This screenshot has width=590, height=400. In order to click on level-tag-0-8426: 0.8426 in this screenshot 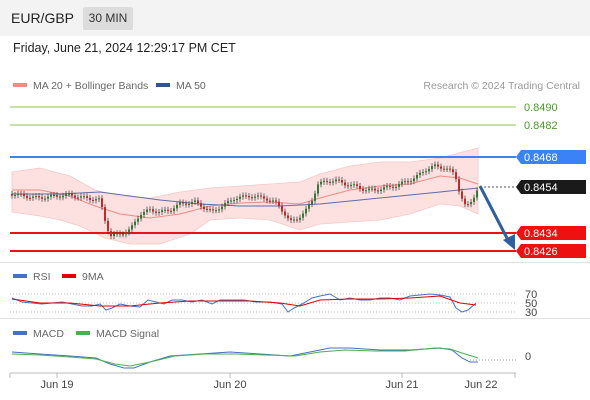, I will do `click(551, 251)`.